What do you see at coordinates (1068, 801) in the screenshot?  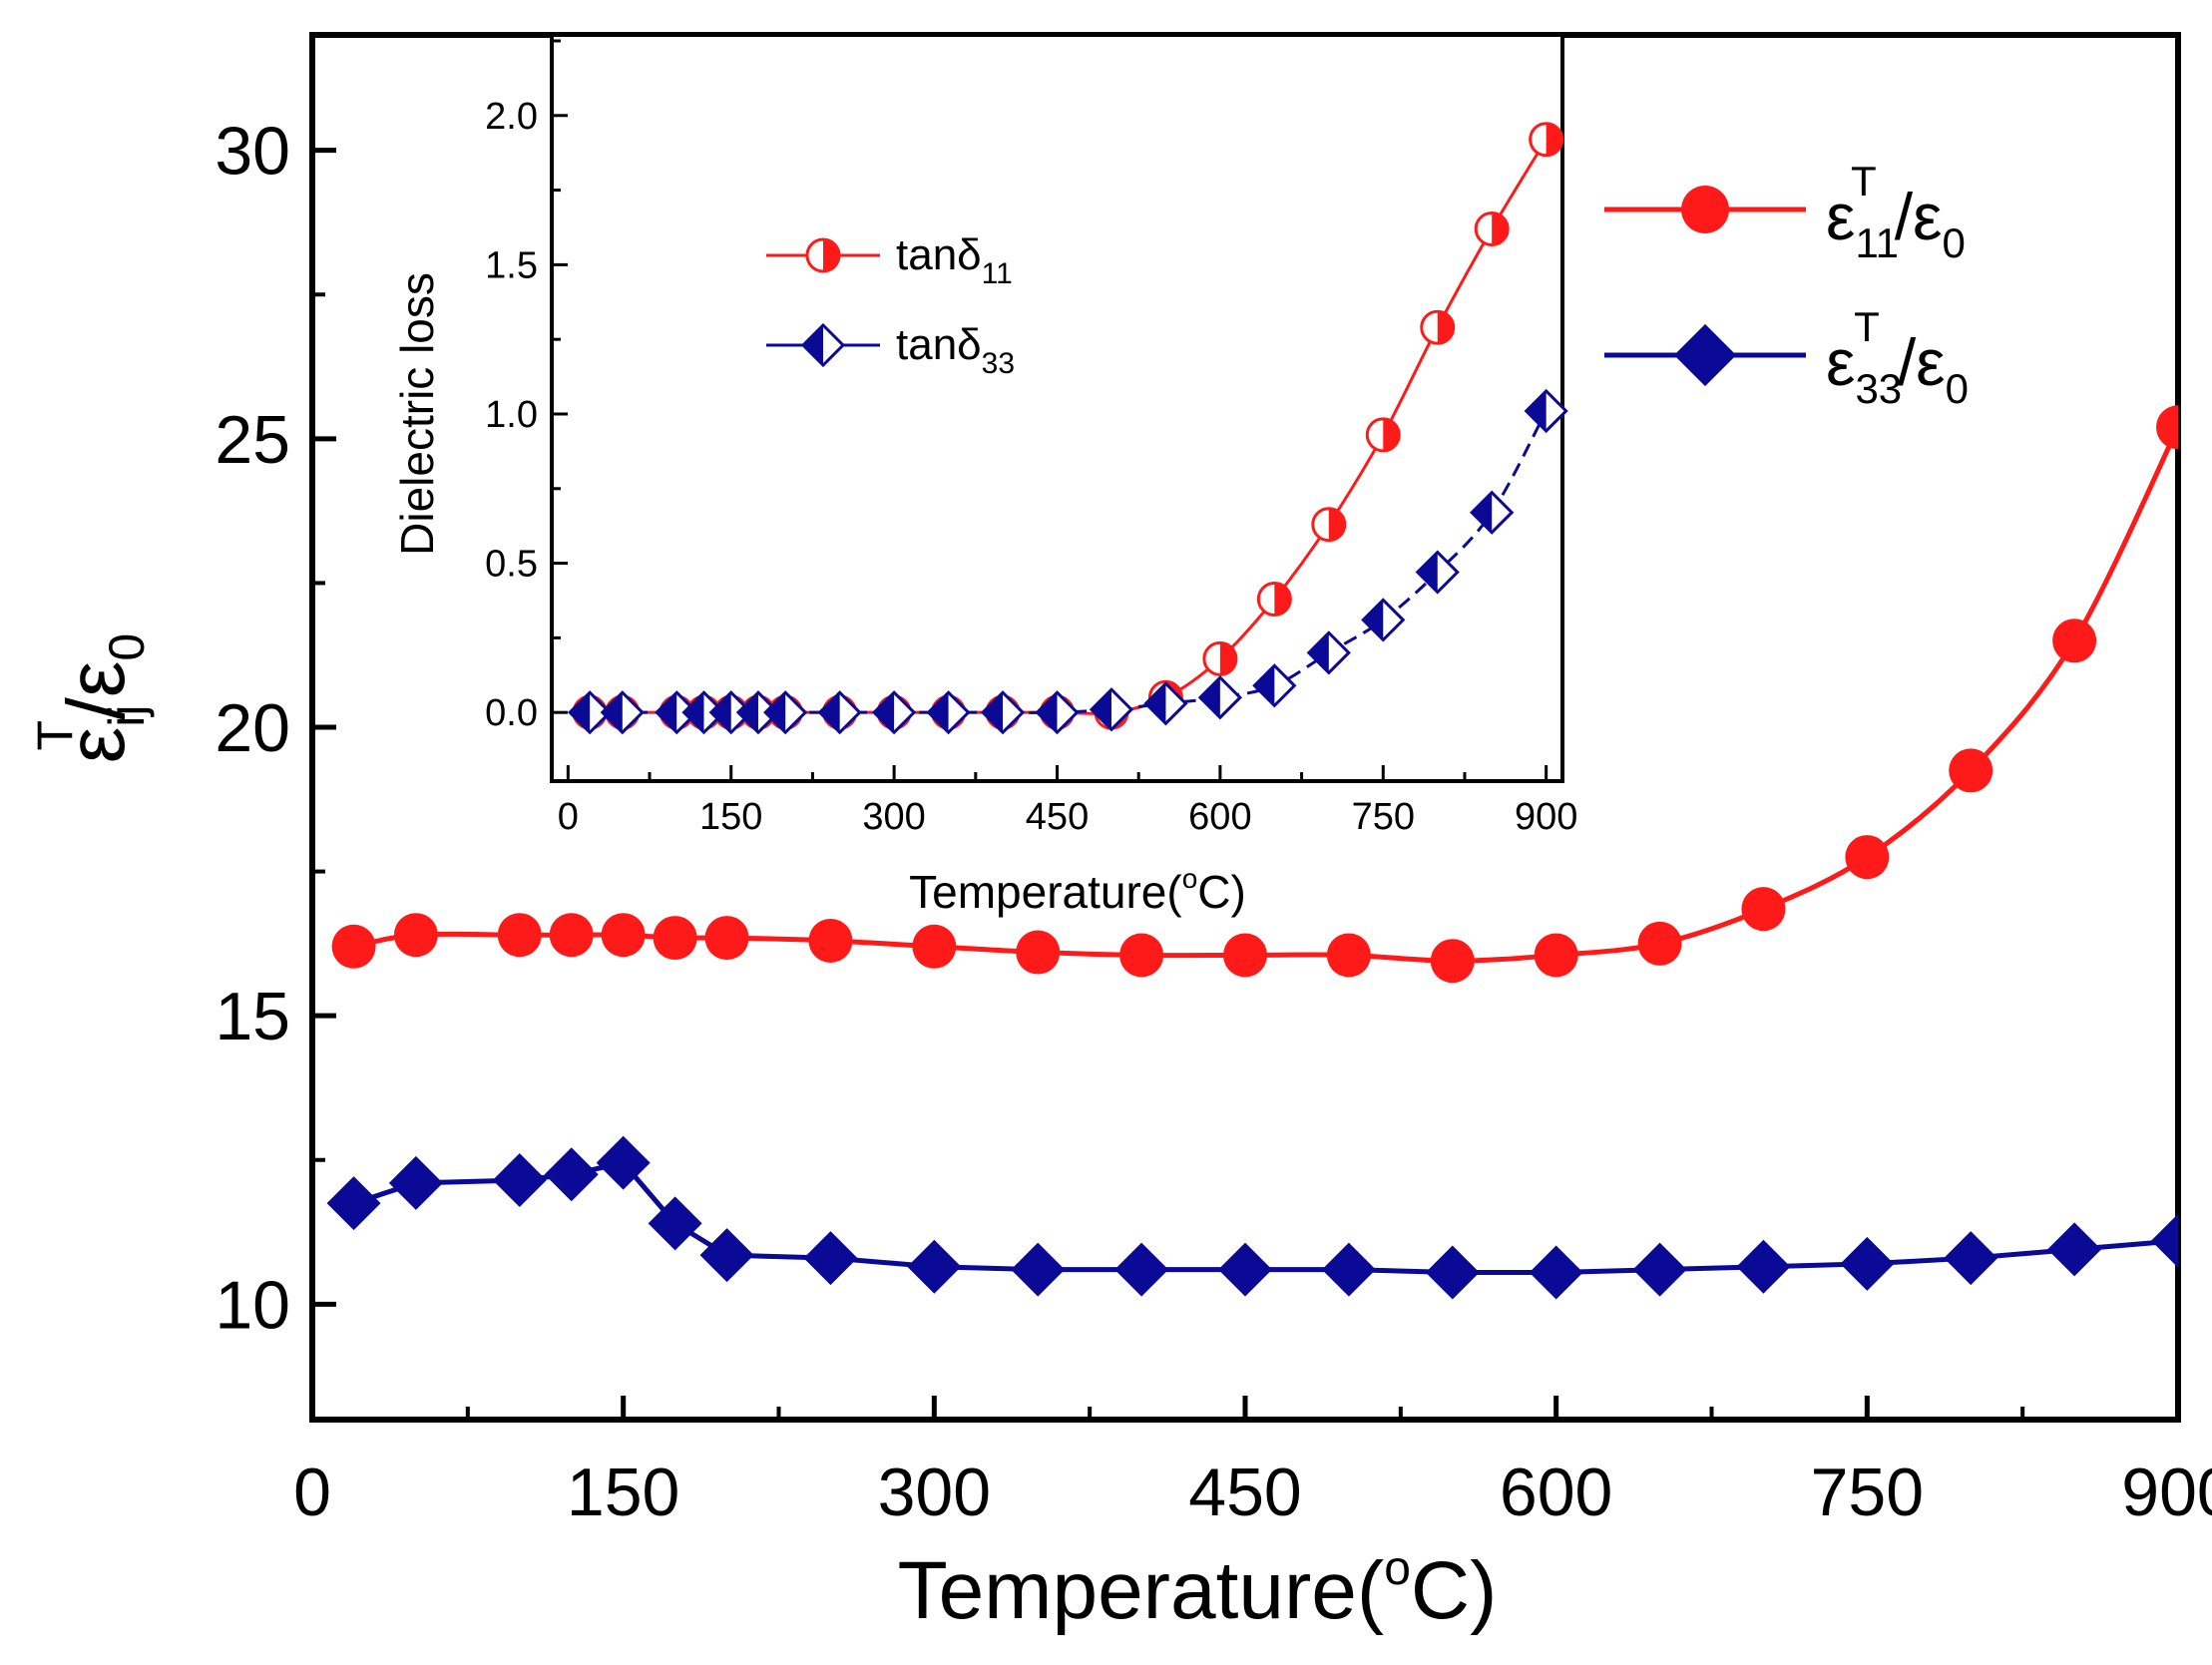 I see `inset-x-ticks: 0 150 300 450 600 750 900` at bounding box center [1068, 801].